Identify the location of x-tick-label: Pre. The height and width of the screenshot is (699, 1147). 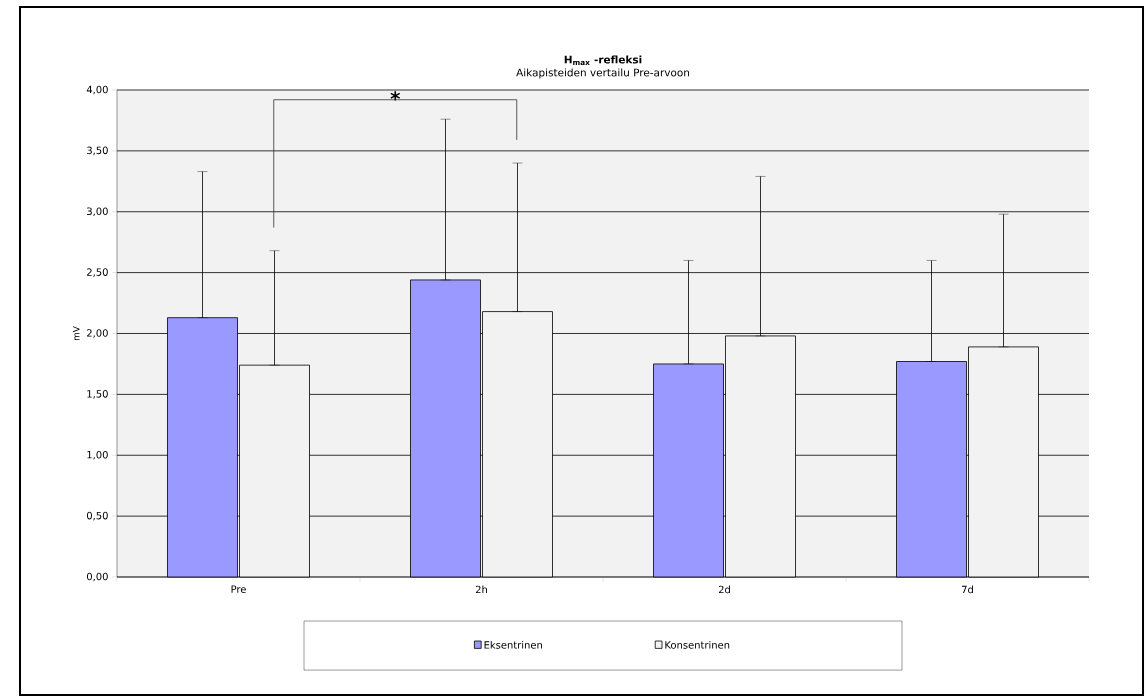
(238, 589).